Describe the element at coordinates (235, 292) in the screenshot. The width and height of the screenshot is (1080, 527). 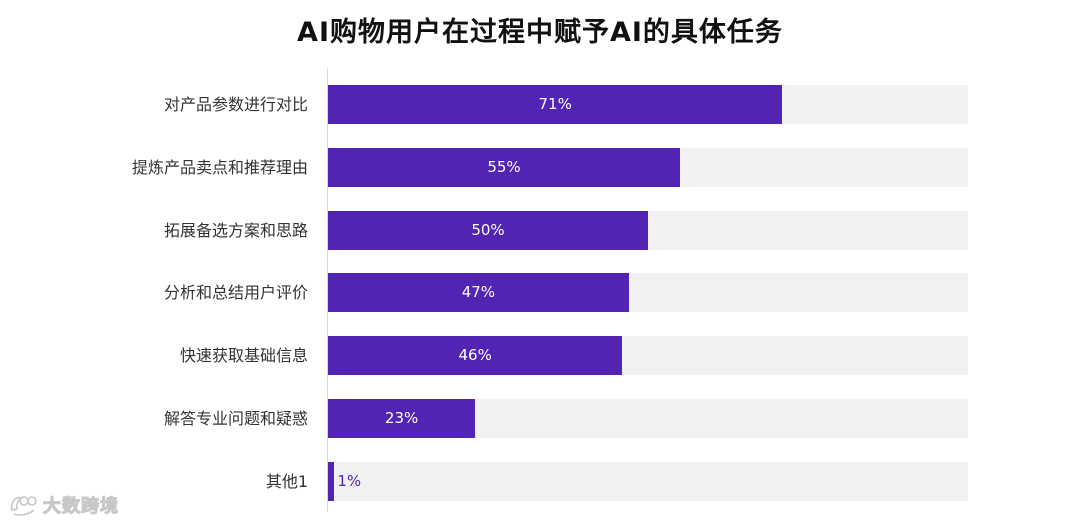
I see `category-label: 分析和总结用户评价` at that location.